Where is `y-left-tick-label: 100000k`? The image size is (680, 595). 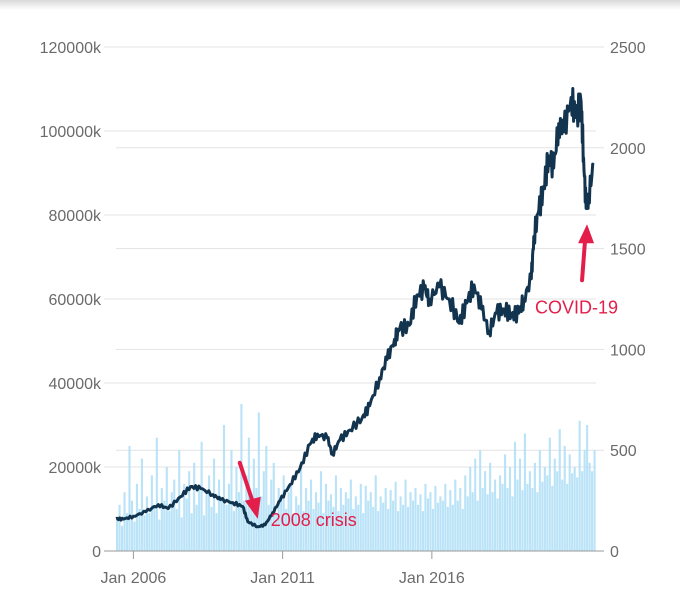 y-left-tick-label: 100000k is located at coordinates (71, 132).